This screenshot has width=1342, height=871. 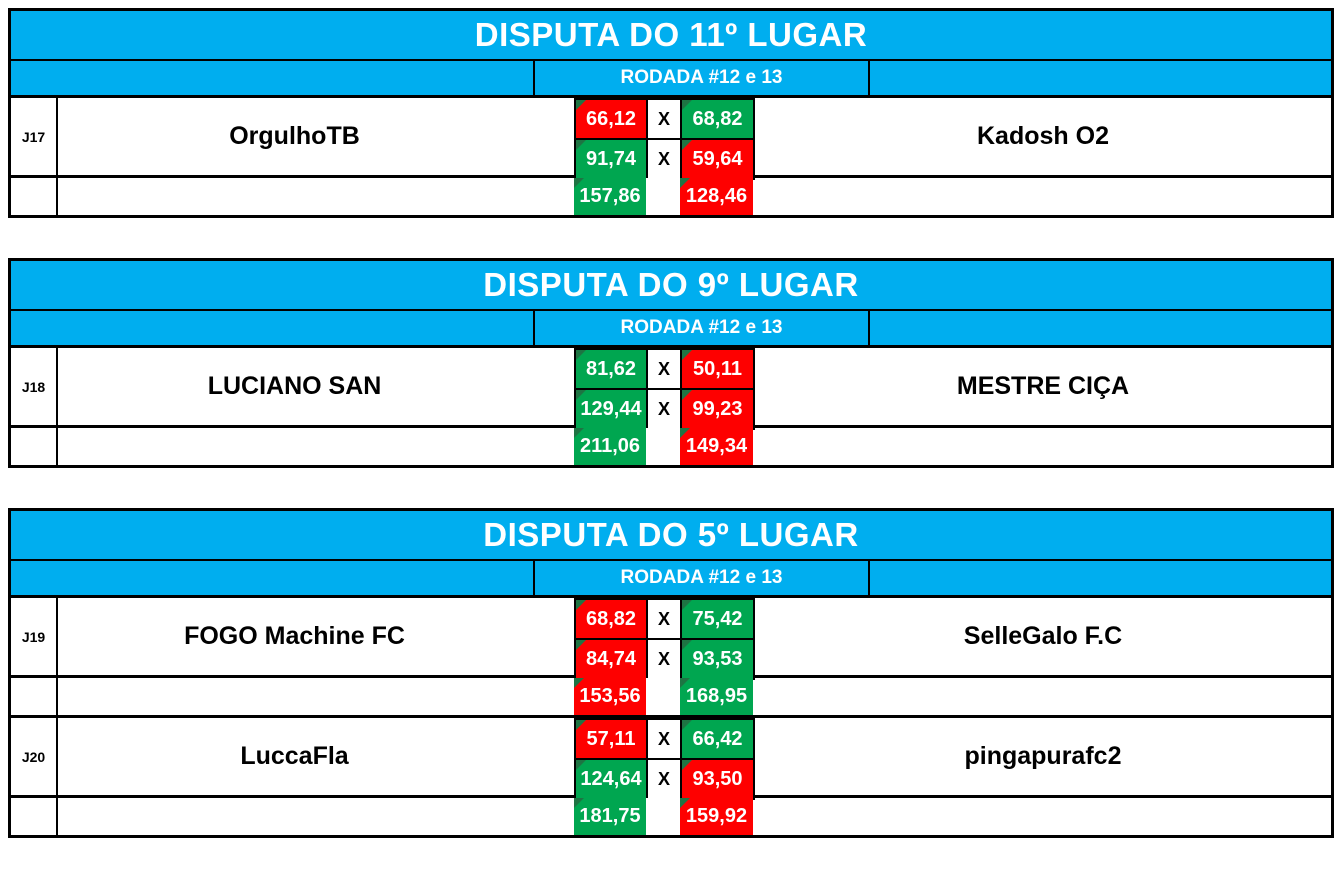 What do you see at coordinates (716, 696) in the screenshot?
I see `away-total-value: 168,95` at bounding box center [716, 696].